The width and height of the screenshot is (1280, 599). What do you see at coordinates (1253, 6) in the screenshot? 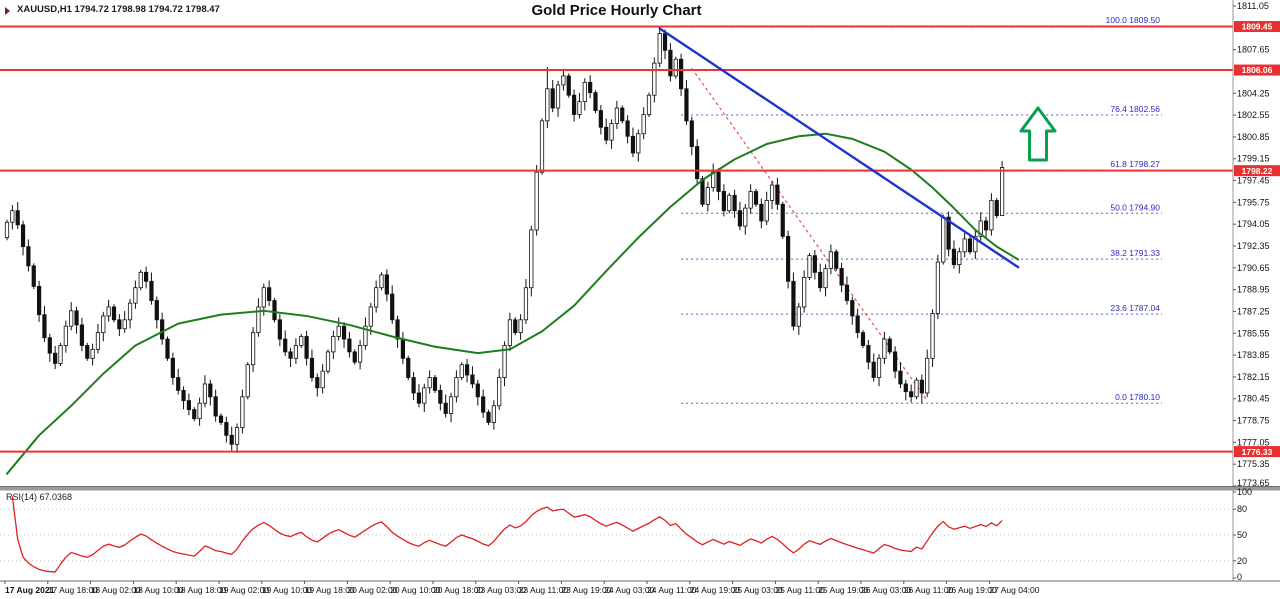
I see `price-axis-label: 1811.05` at bounding box center [1253, 6].